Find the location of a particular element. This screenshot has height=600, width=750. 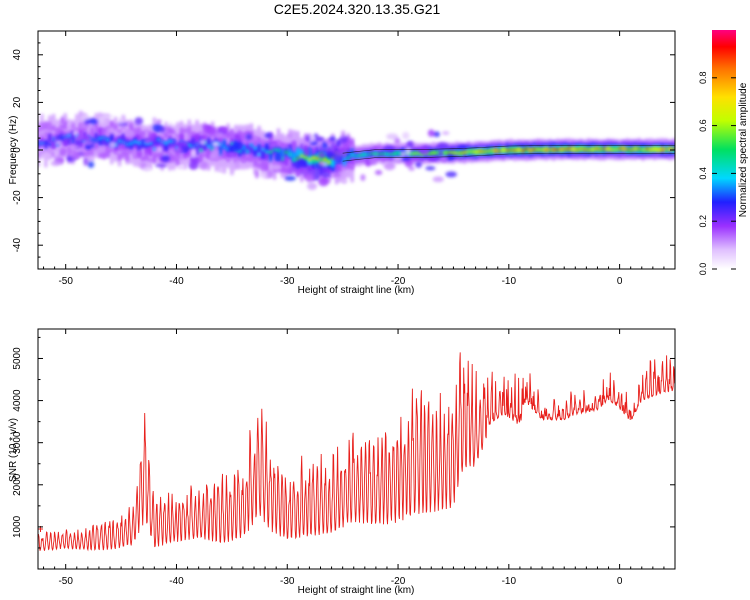

y-tick-label: 1000 is located at coordinates (17, 526).